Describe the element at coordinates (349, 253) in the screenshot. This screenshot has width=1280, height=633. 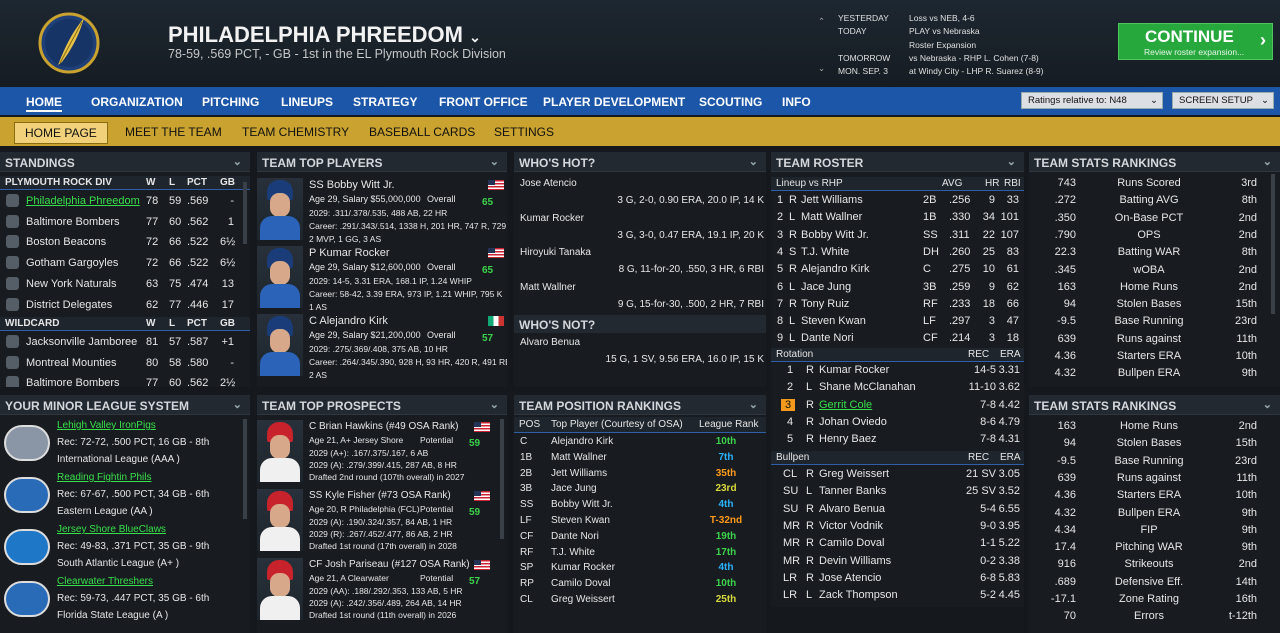
I see `player-name: P Kumar Rocker` at that location.